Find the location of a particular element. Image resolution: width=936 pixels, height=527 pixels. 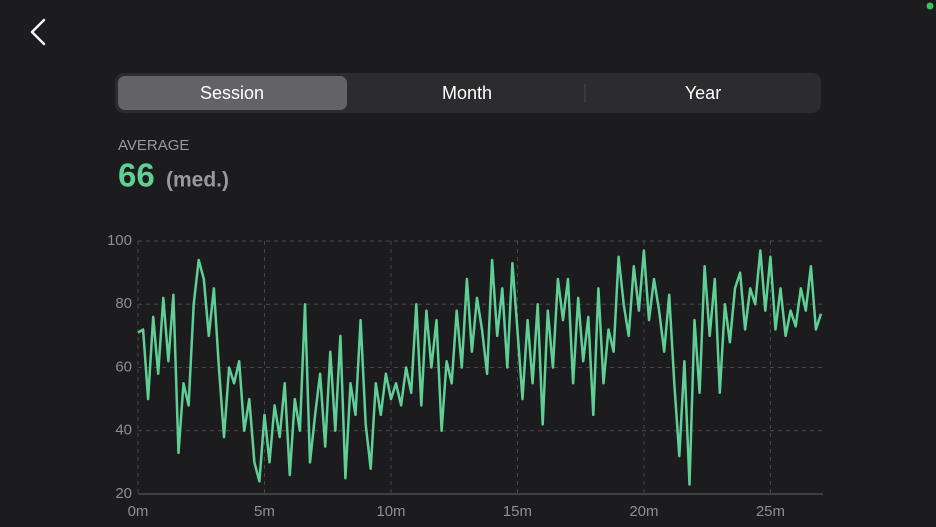

selected-segment is located at coordinates (232, 93).